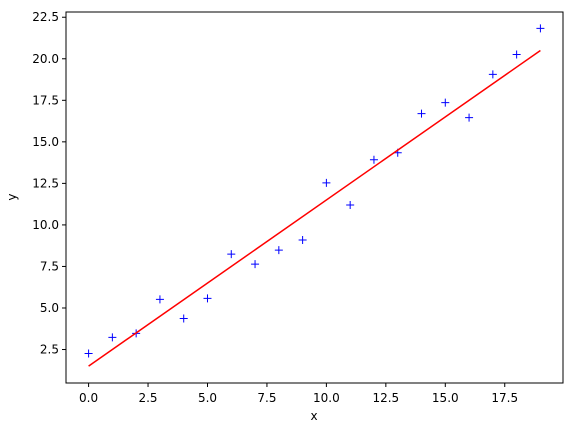 This screenshot has height=431, width=575. What do you see at coordinates (45, 100) in the screenshot?
I see `y-tick-label: 17.5` at bounding box center [45, 100].